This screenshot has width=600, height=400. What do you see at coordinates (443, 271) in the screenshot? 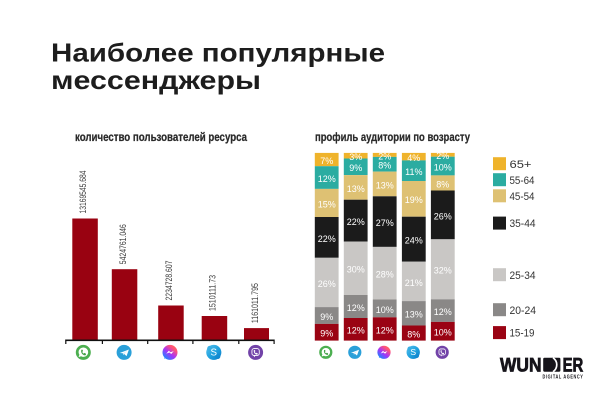
I see `svg-text: 32%` at bounding box center [443, 271].